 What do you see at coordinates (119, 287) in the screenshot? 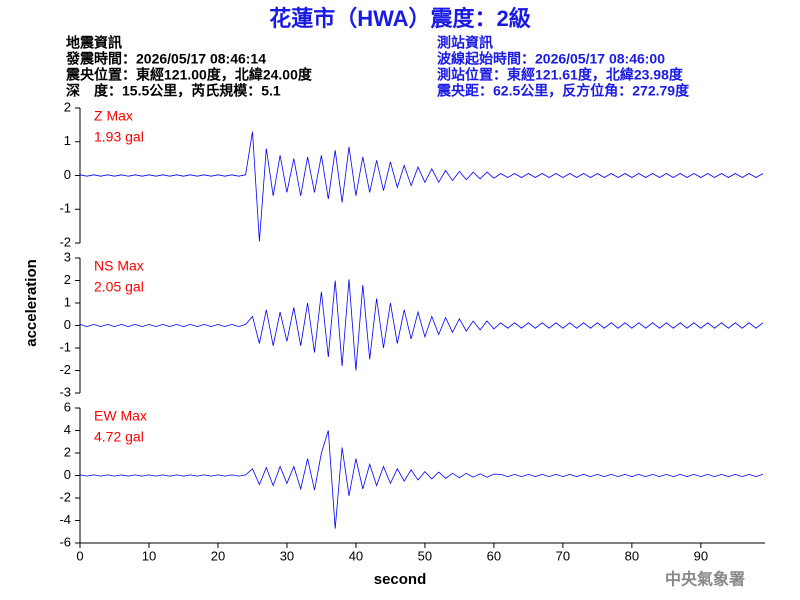
I see `max-value: 2.05 gal` at bounding box center [119, 287].